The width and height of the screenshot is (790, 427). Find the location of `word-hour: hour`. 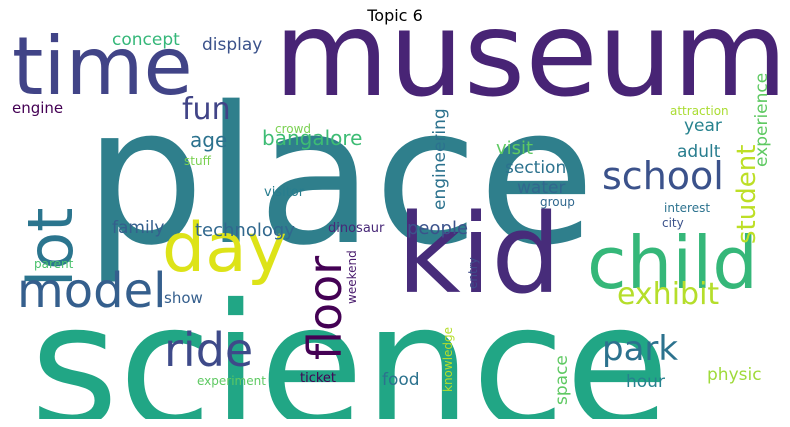

word-hour: hour is located at coordinates (645, 382).